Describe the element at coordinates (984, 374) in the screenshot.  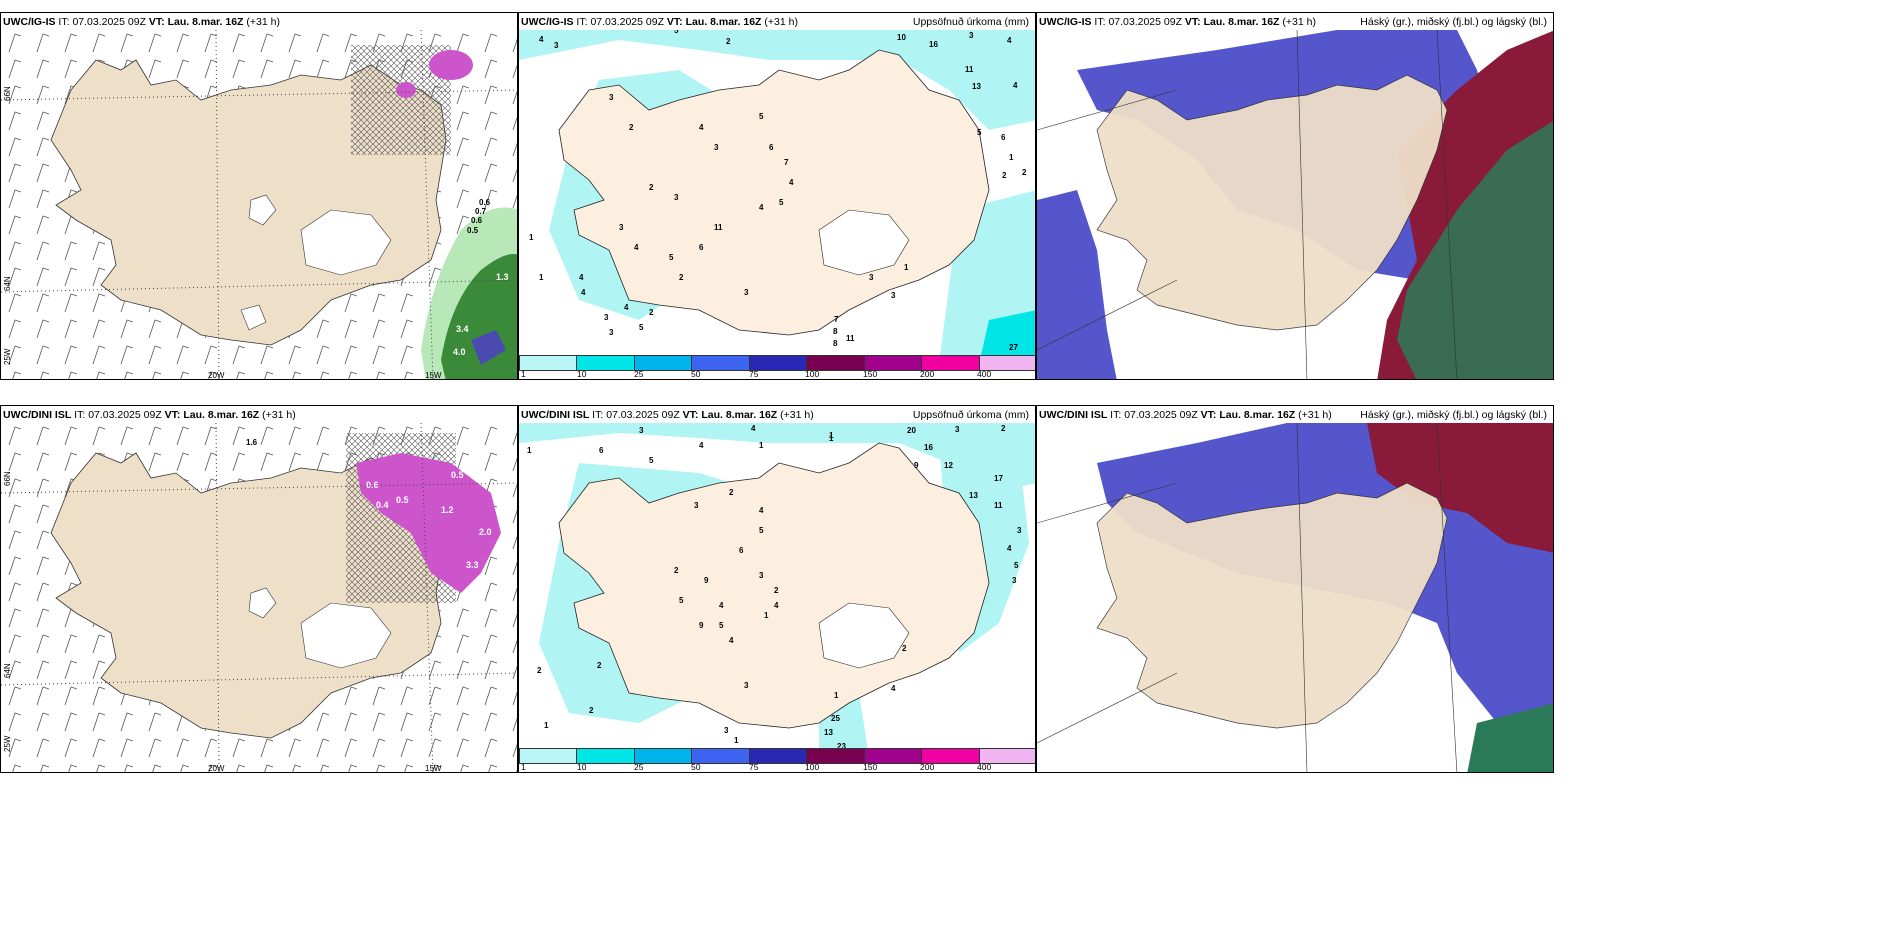
I see `colorbar-label: 400` at that location.